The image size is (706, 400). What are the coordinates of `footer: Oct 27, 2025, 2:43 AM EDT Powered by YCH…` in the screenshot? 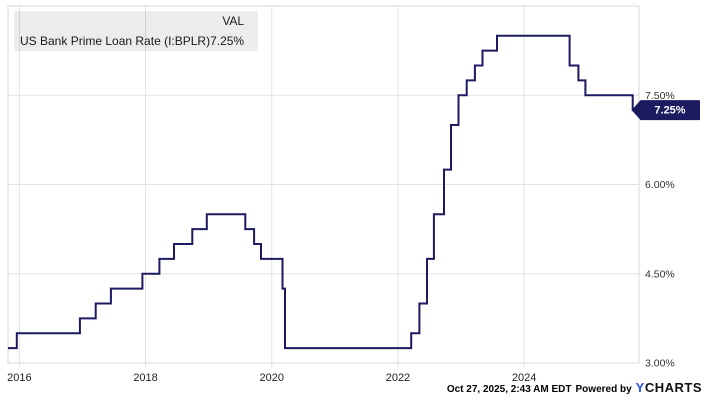 It's located at (574, 388).